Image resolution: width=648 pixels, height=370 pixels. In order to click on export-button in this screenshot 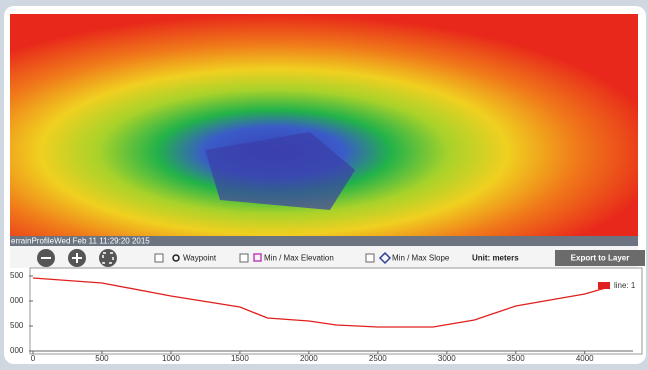, I will do `click(600, 258)`.